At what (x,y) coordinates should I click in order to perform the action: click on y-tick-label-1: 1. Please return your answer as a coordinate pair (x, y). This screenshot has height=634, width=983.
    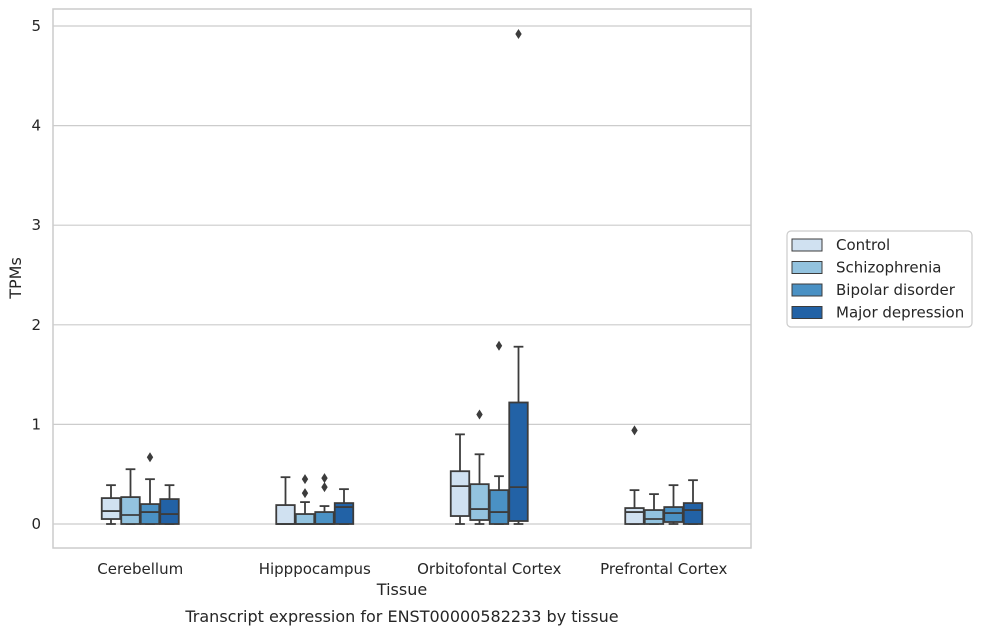
    Looking at the image, I should click on (36, 424).